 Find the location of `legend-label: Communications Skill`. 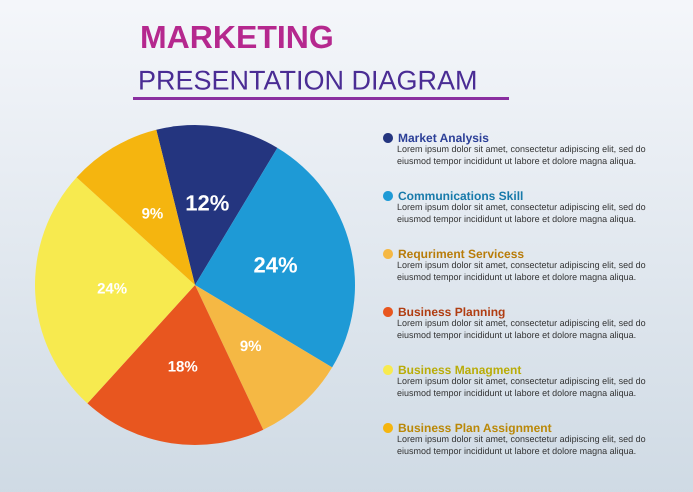

legend-label: Communications Skill is located at coordinates (461, 196).